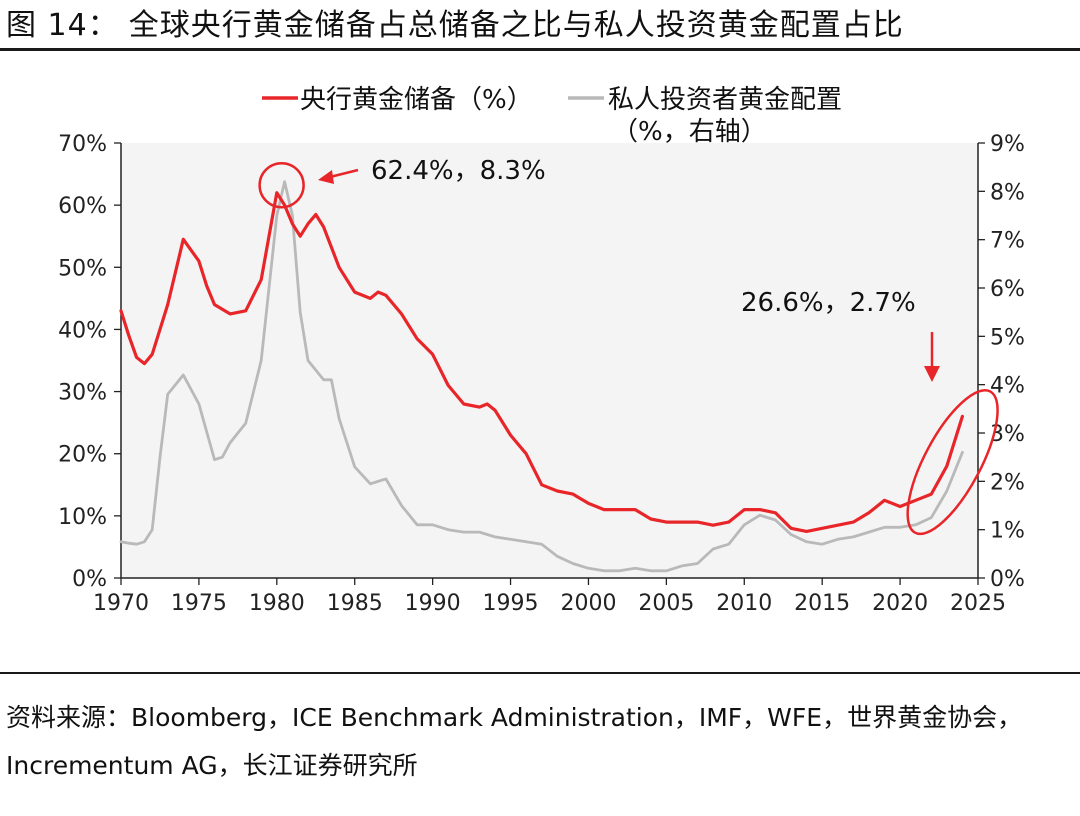  Describe the element at coordinates (978, 603) in the screenshot. I see `x-tick-label: 2025` at that location.